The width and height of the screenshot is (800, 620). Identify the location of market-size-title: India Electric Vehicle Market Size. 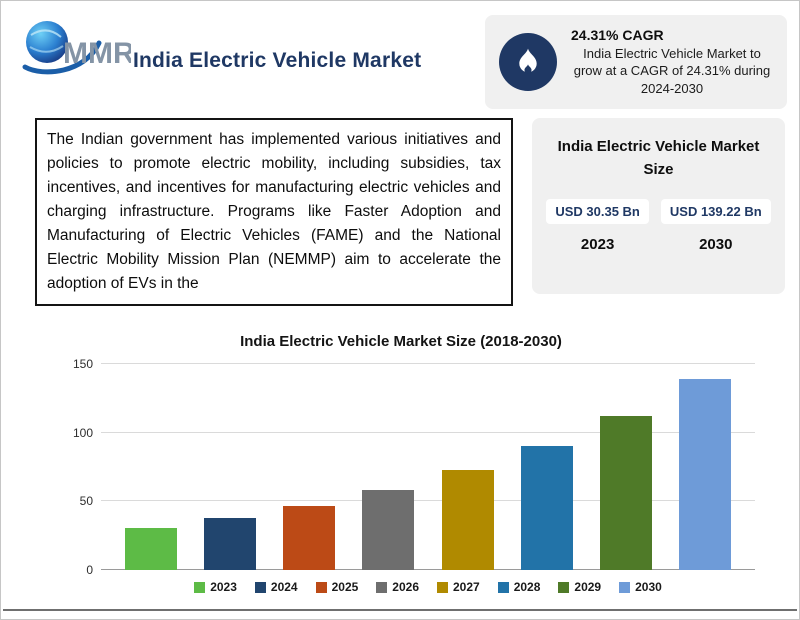
(658, 158).